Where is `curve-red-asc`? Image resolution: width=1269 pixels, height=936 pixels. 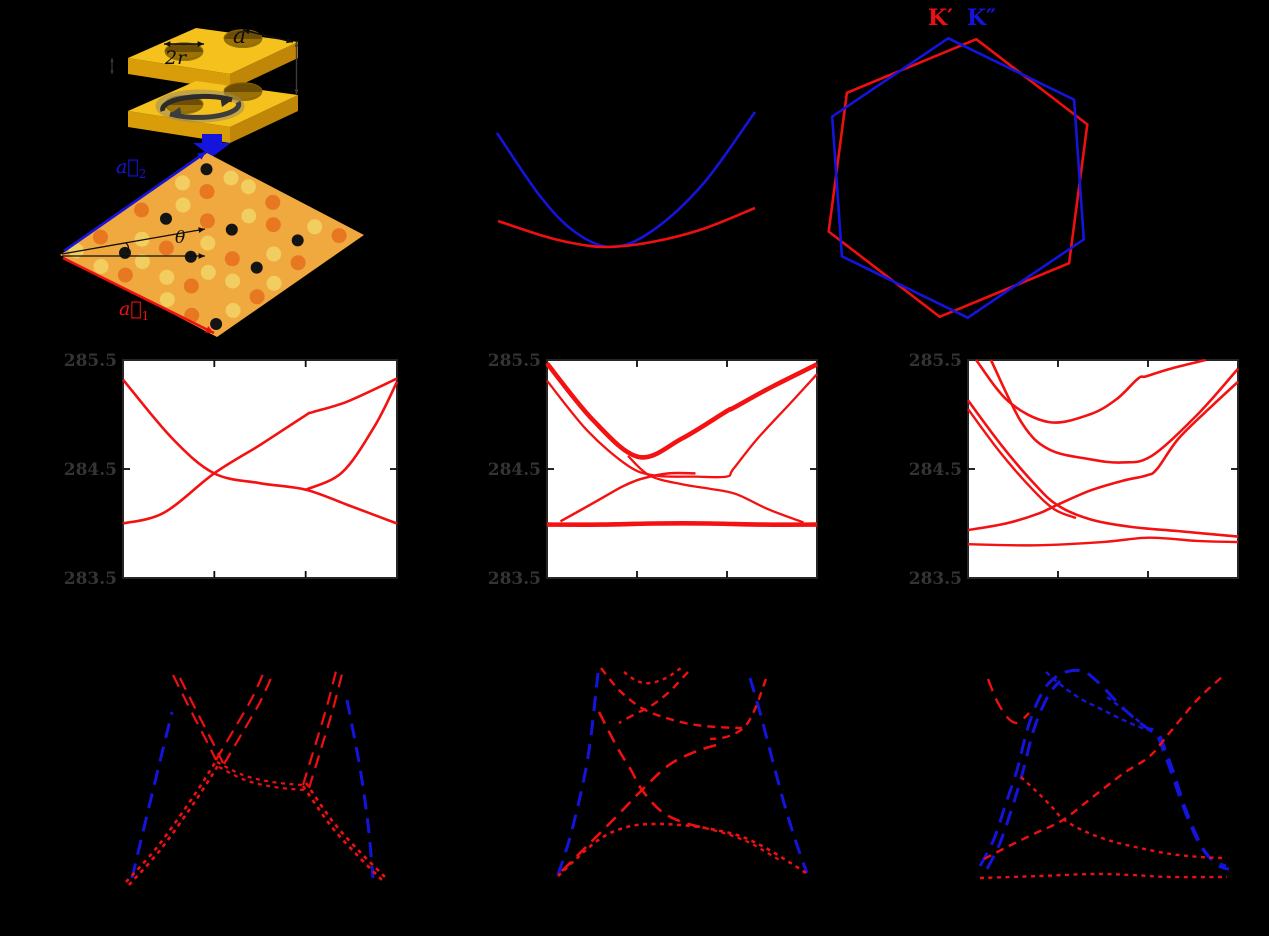 curve-red-asc is located at coordinates (1103, 768).